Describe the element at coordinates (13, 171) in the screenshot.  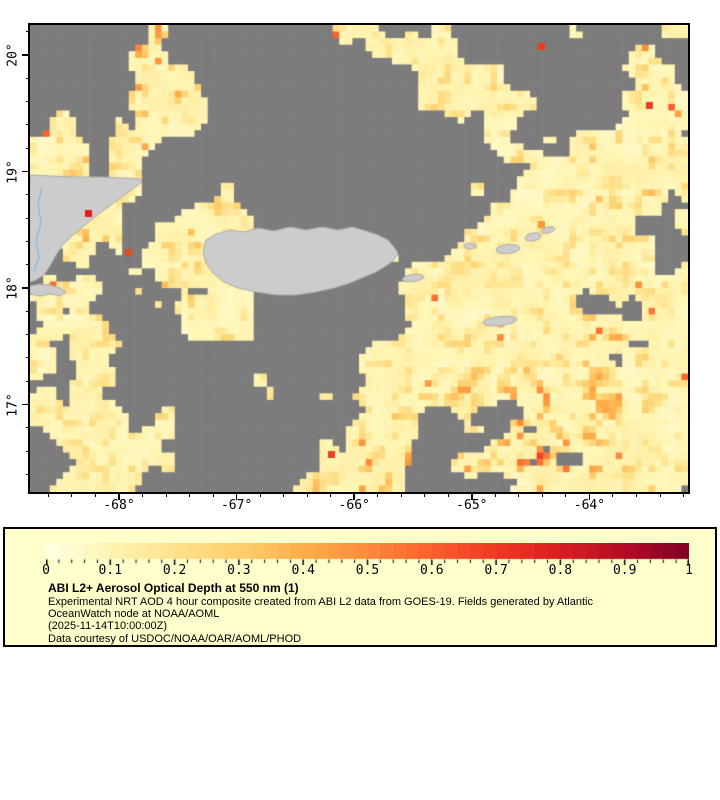
I see `y-tick-label: 19°` at that location.